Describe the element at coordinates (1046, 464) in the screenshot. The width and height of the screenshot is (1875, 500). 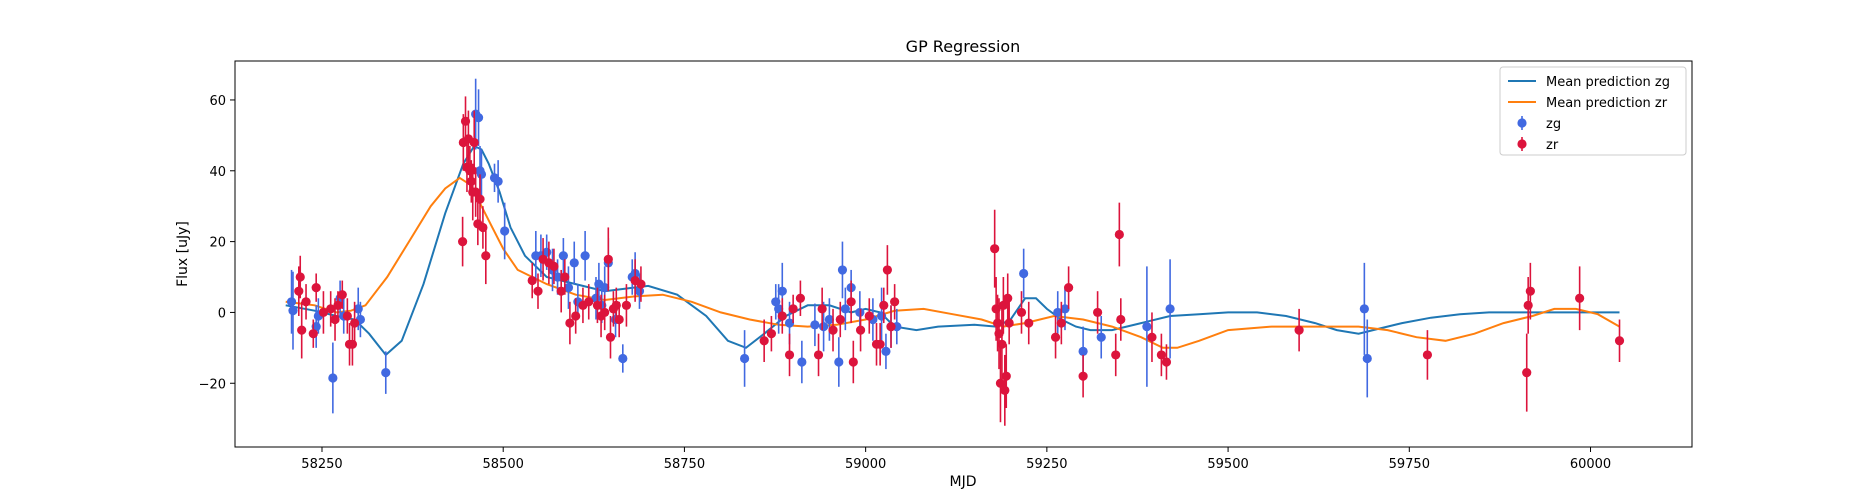
I see `x-tick-label-59250: 59250` at that location.